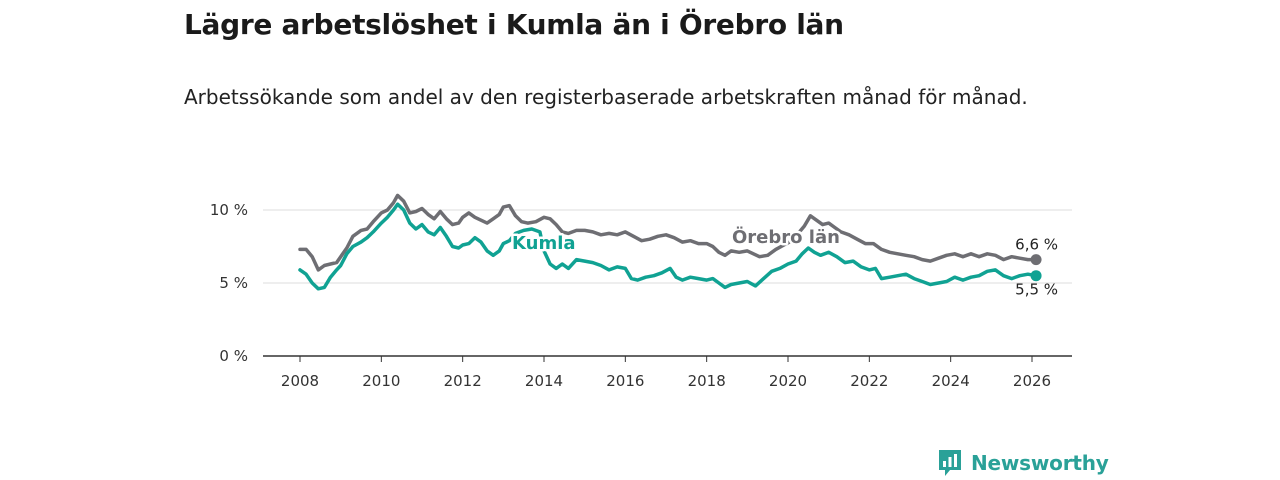 The image size is (1280, 480). Describe the element at coordinates (668, 232) in the screenshot. I see `series-line-örebro-län` at that location.